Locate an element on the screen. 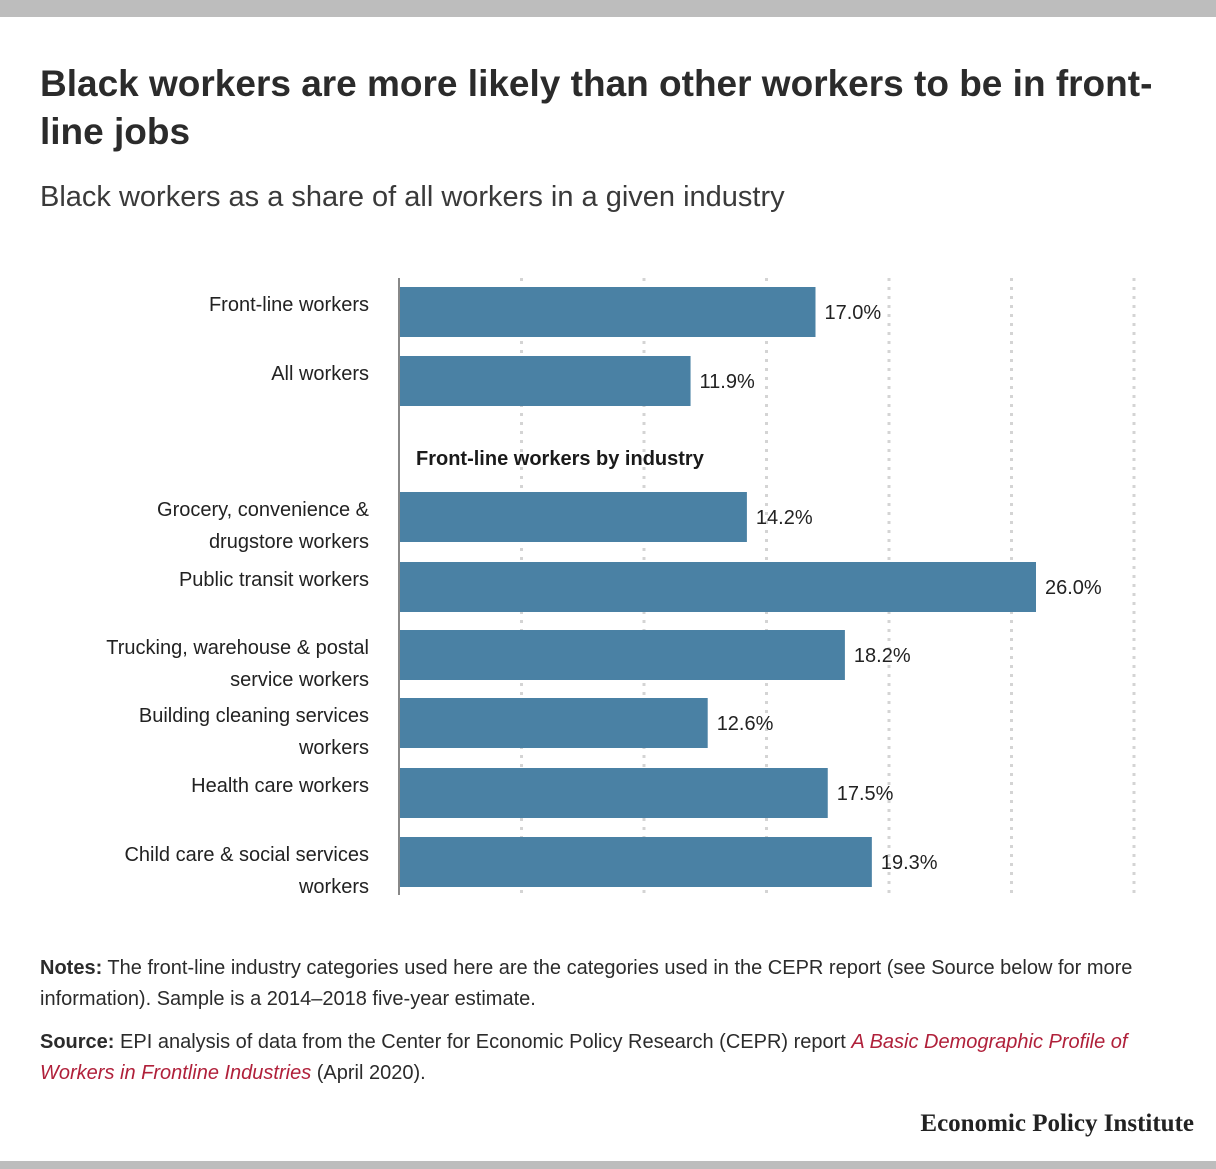 The height and width of the screenshot is (1169, 1216). value-label-4: 18.2% is located at coordinates (882, 656).